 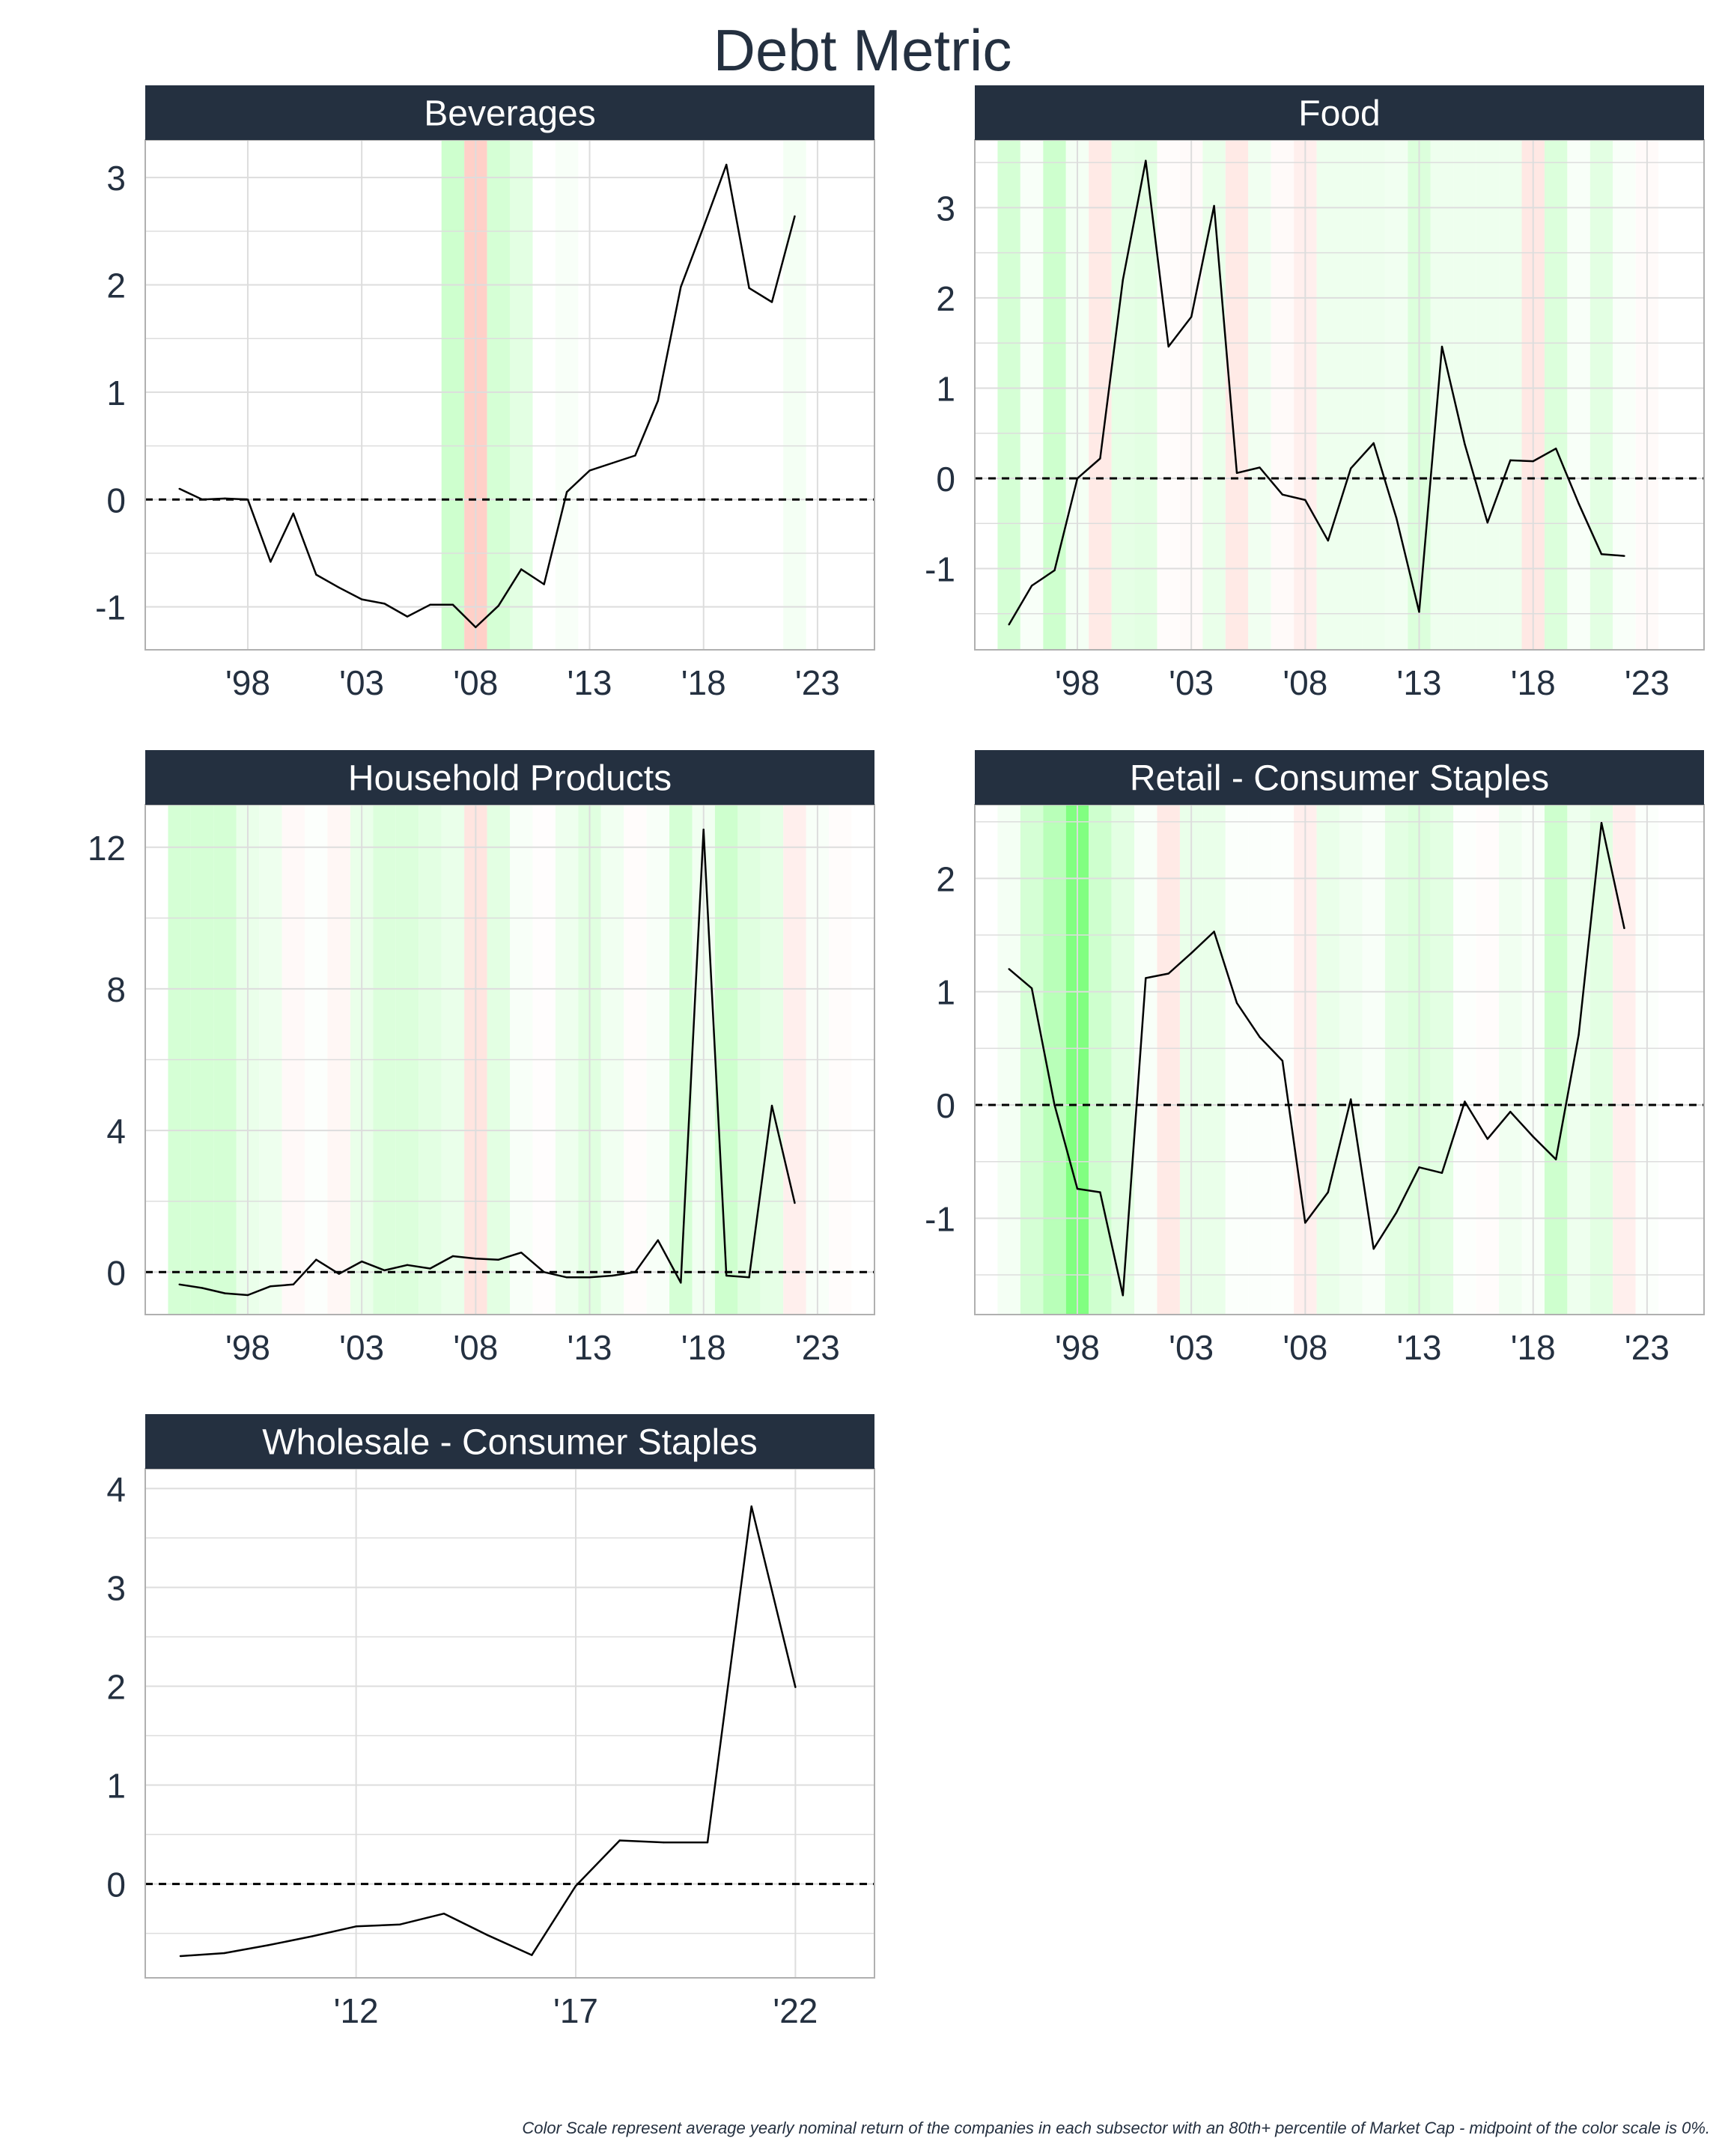 I want to click on panel-title: Household Products, so click(x=510, y=779).